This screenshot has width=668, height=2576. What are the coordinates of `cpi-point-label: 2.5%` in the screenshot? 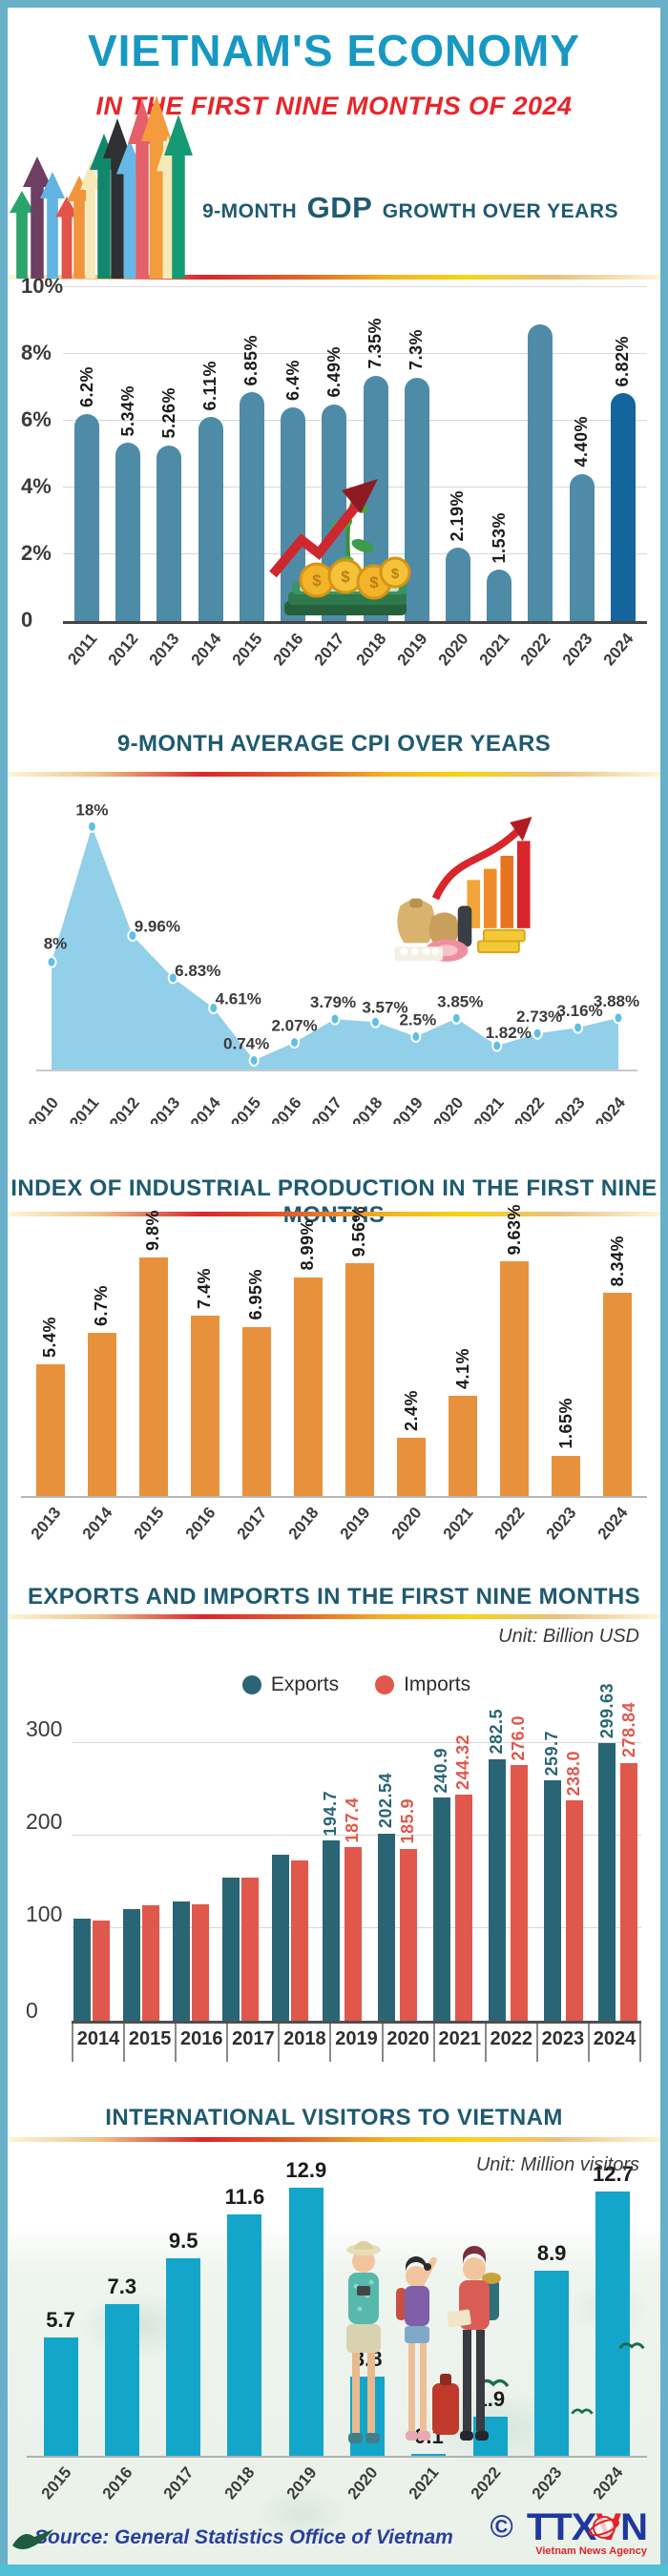 It's located at (417, 1020).